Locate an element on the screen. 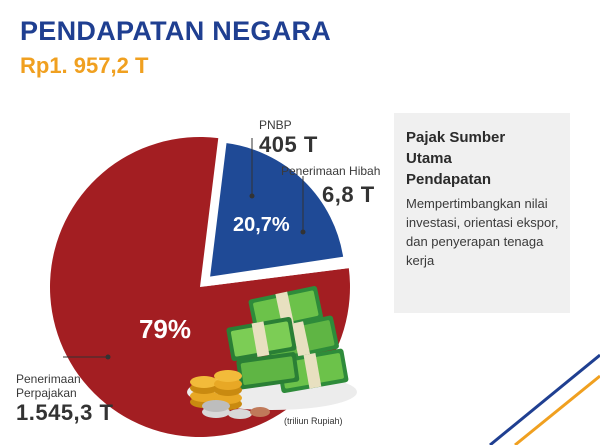 Image resolution: width=600 pixels, height=445 pixels. corner-decoration-line-inner is located at coordinates (557, 409).